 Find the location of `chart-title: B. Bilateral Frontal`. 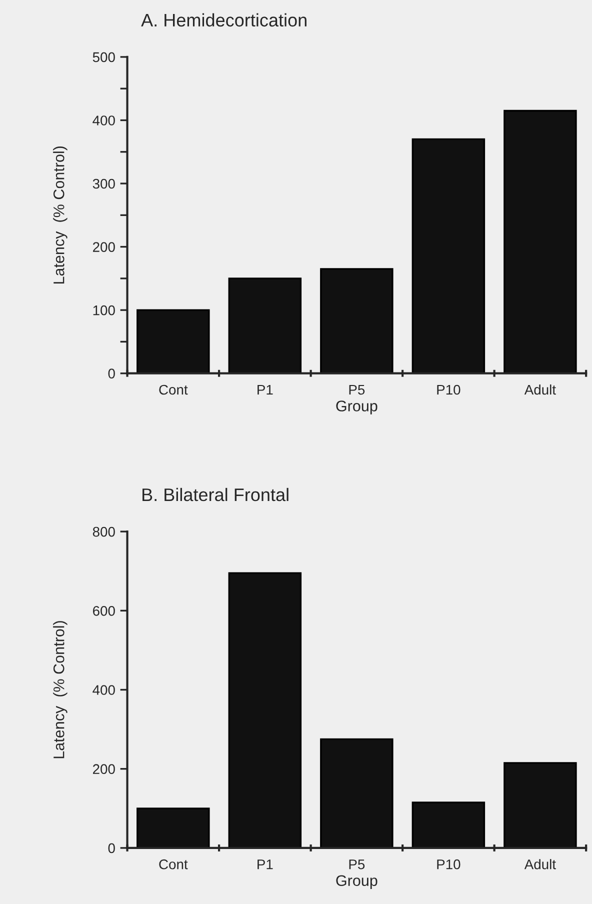

chart-title: B. Bilateral Frontal is located at coordinates (215, 495).